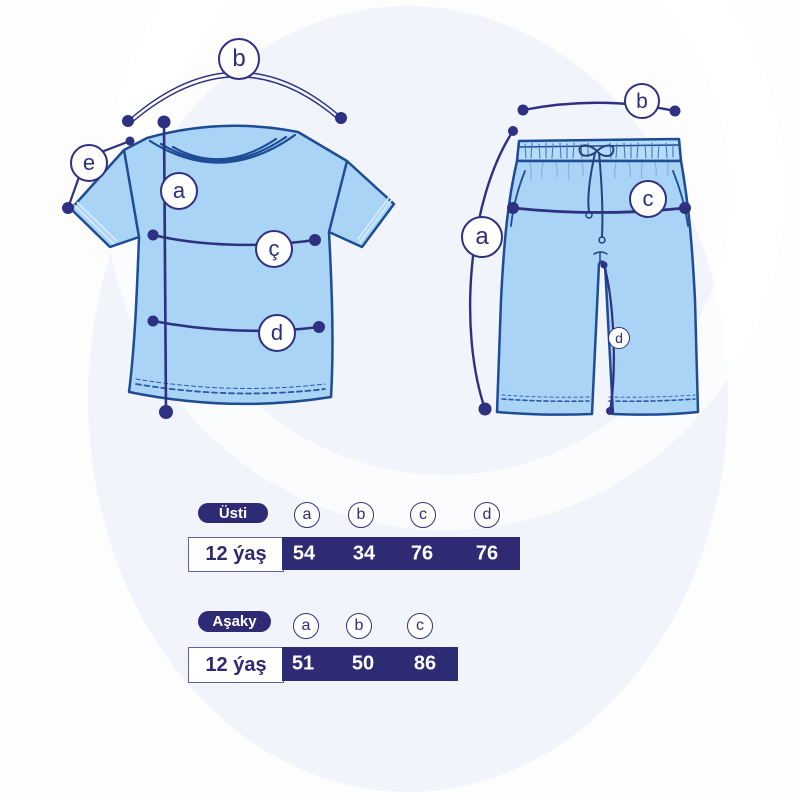  I want to click on shirt-label-sleeve: e, so click(89, 163).